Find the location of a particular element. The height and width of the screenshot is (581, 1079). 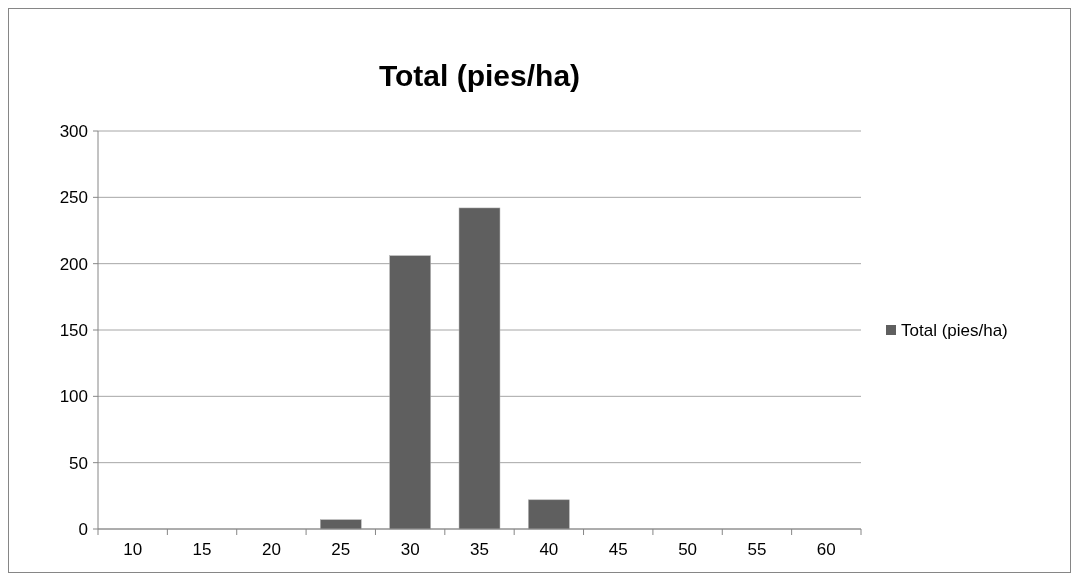

x-tick-label: 35 is located at coordinates (479, 549).